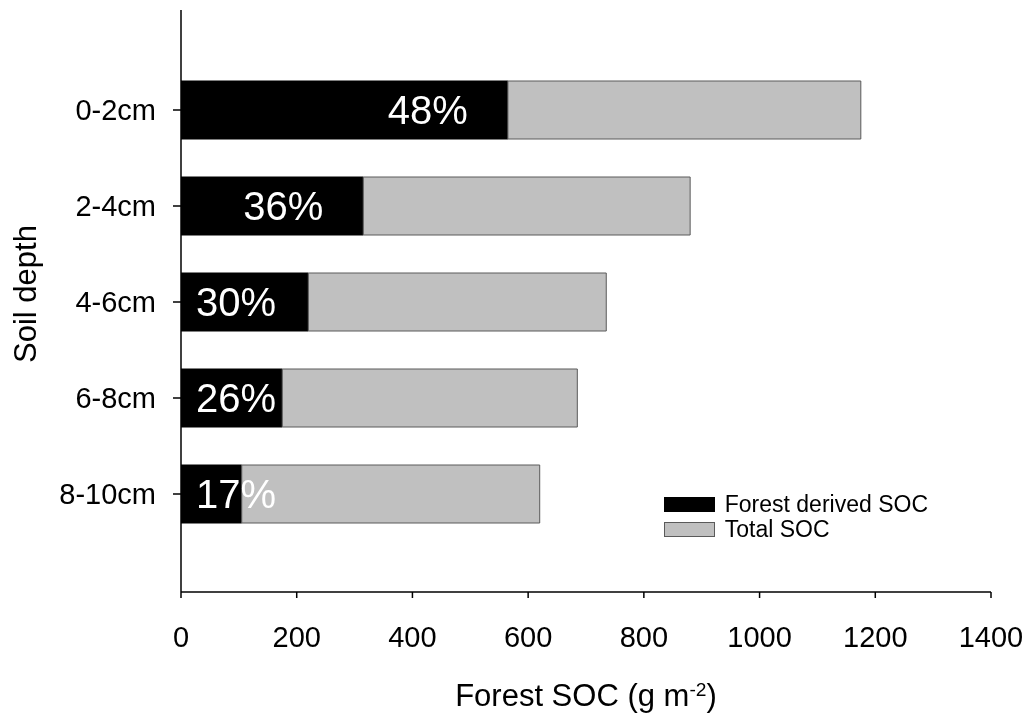 This screenshot has width=1032, height=719. I want to click on annotation: 26%, so click(236, 398).